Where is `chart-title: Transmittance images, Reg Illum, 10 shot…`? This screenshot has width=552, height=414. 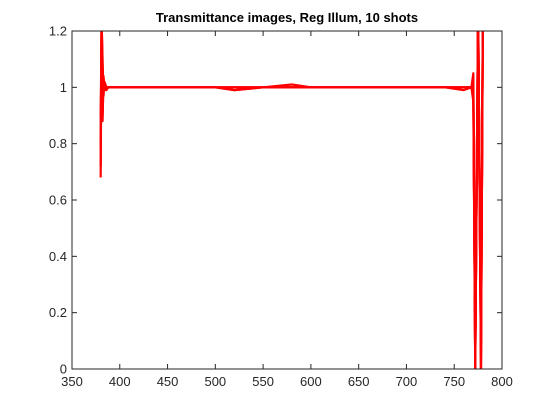 chart-title: Transmittance images, Reg Illum, 10 shot… is located at coordinates (287, 17).